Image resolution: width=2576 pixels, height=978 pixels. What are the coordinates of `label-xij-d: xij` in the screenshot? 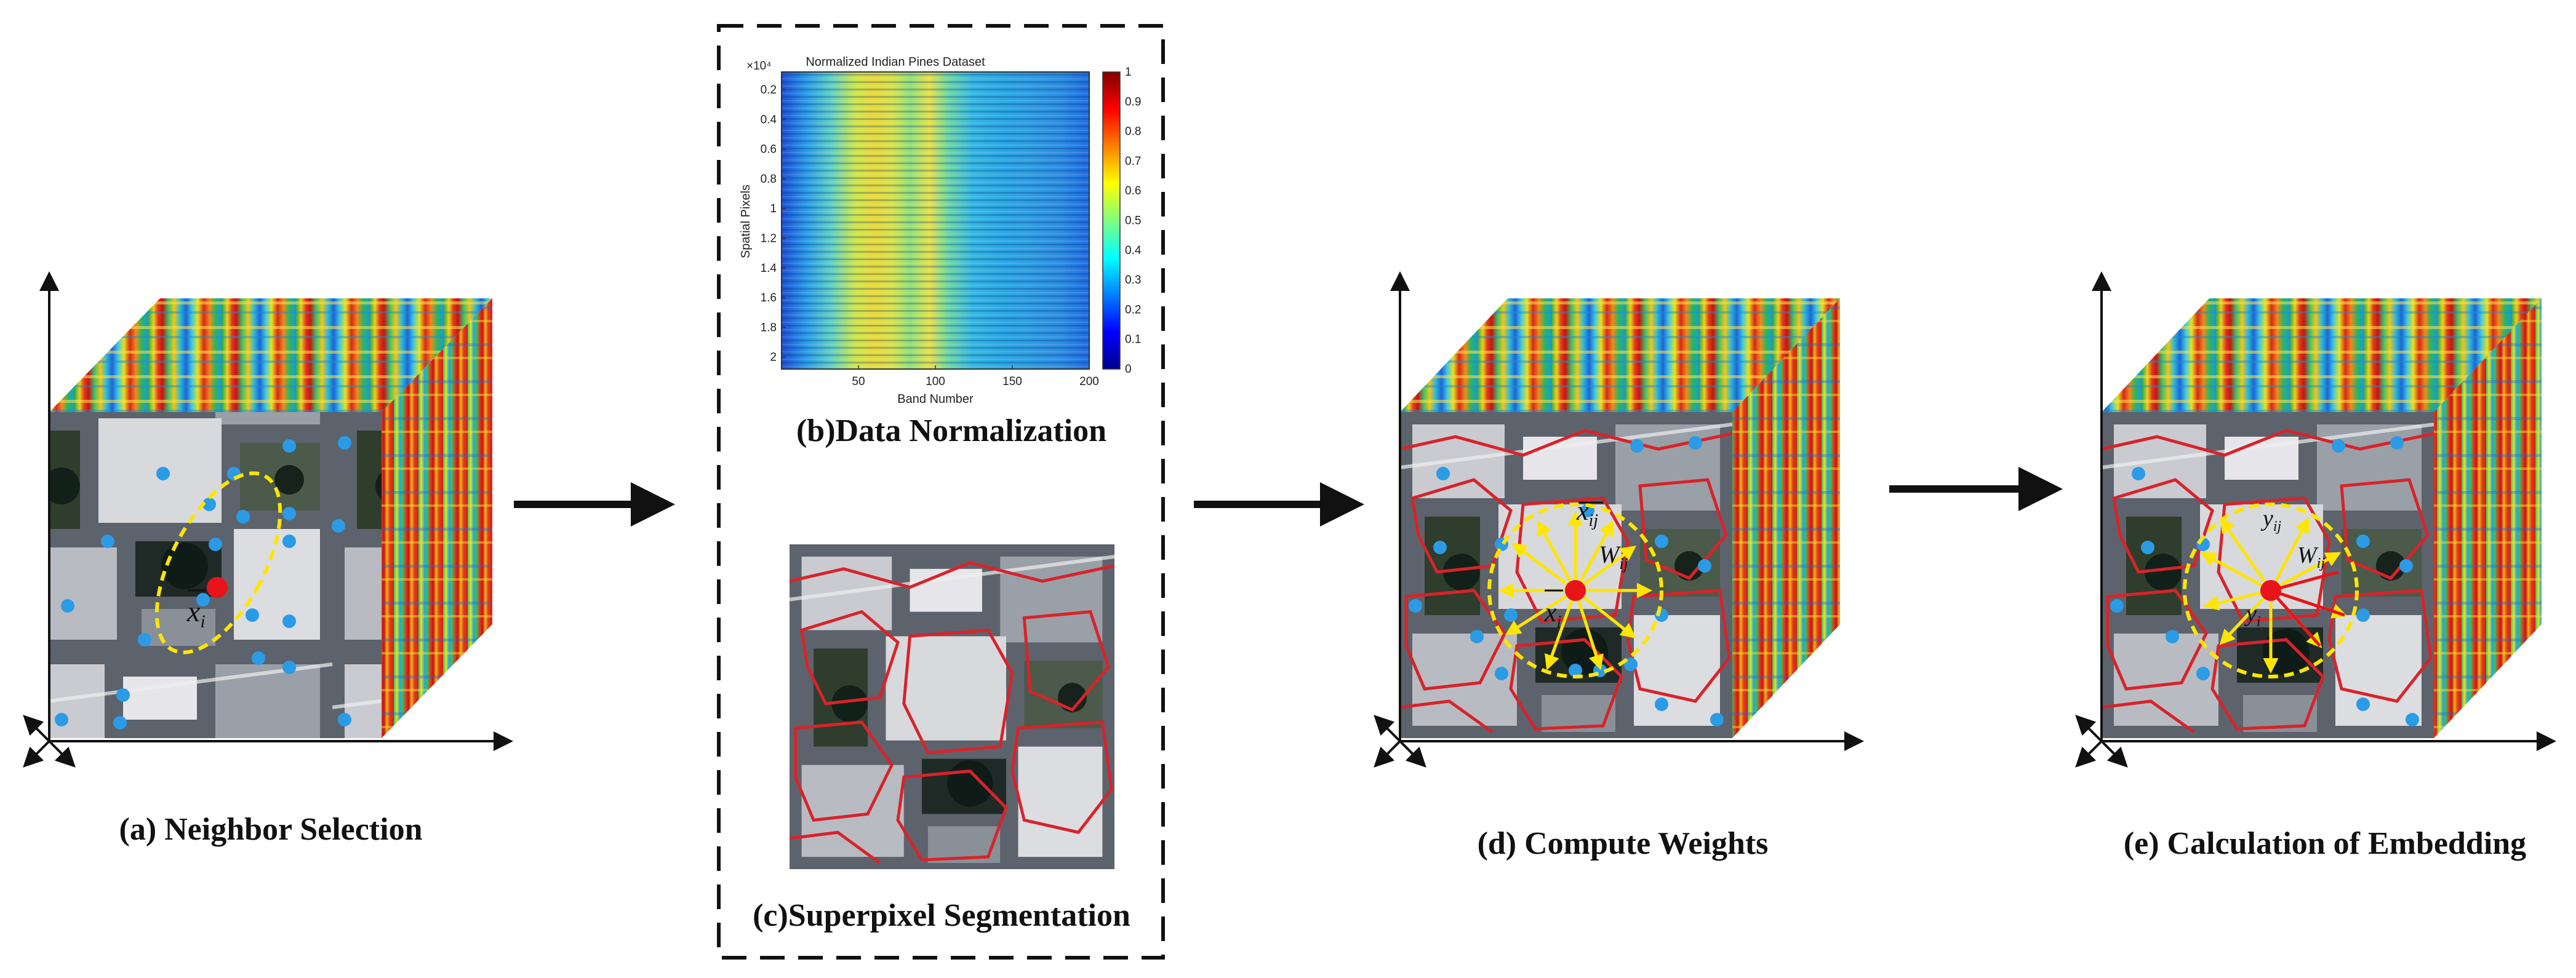 It's located at (1587, 513).